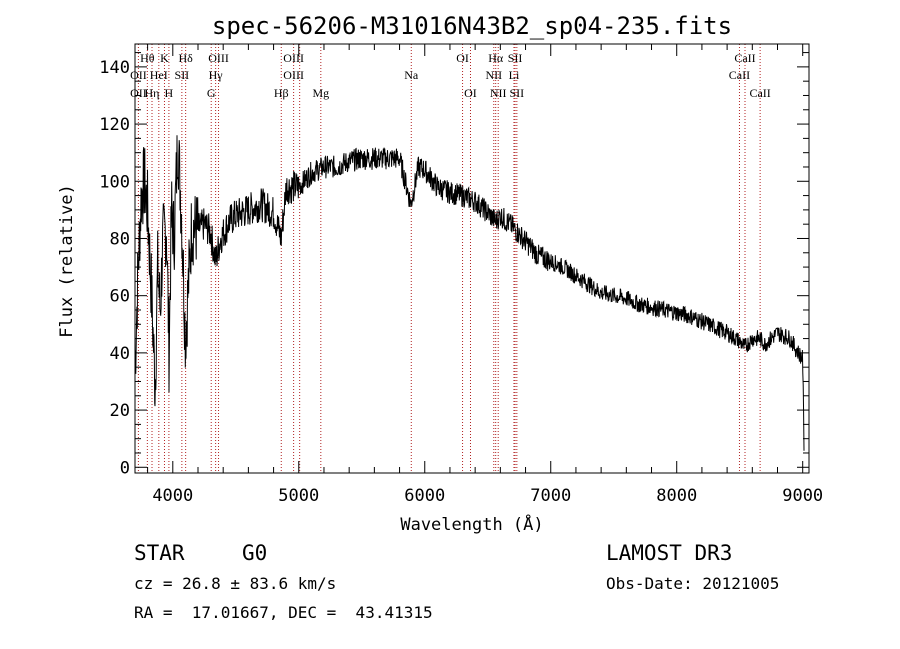  What do you see at coordinates (120, 354) in the screenshot?
I see `y-tick-label: 40` at bounding box center [120, 354].